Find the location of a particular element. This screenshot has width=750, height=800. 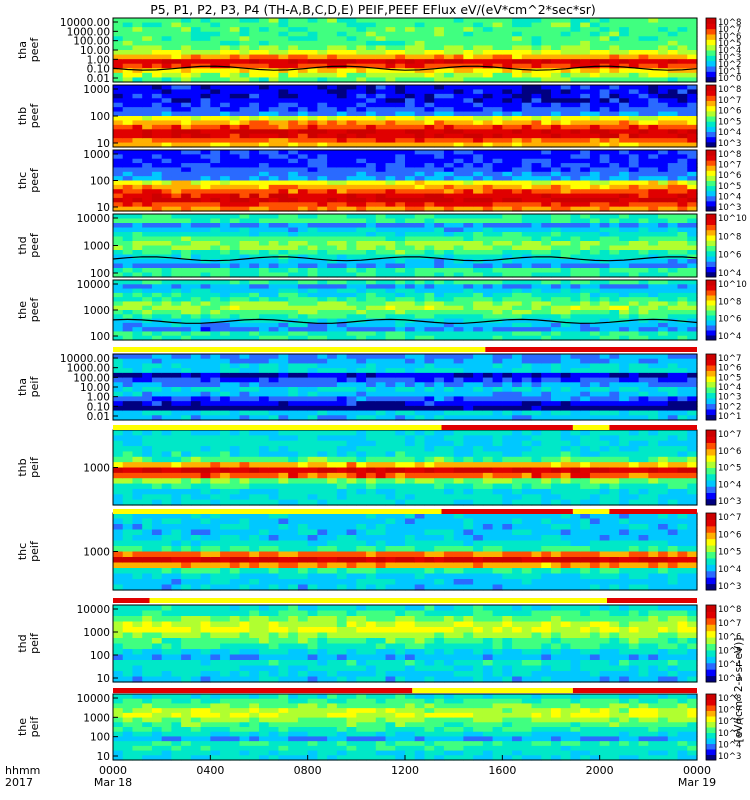

colorbar-step is located at coordinates (711, 178).